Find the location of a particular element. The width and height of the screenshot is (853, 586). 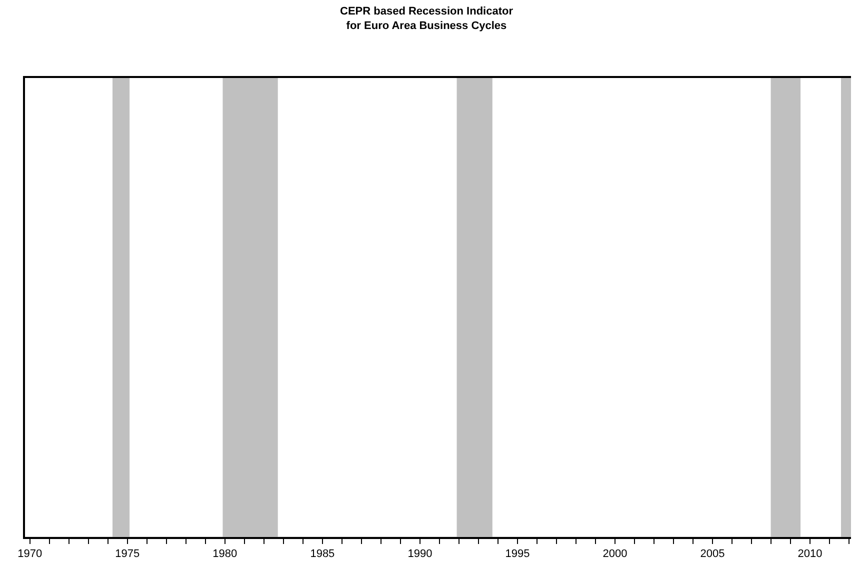

x-tick-label: 1990 is located at coordinates (420, 554).